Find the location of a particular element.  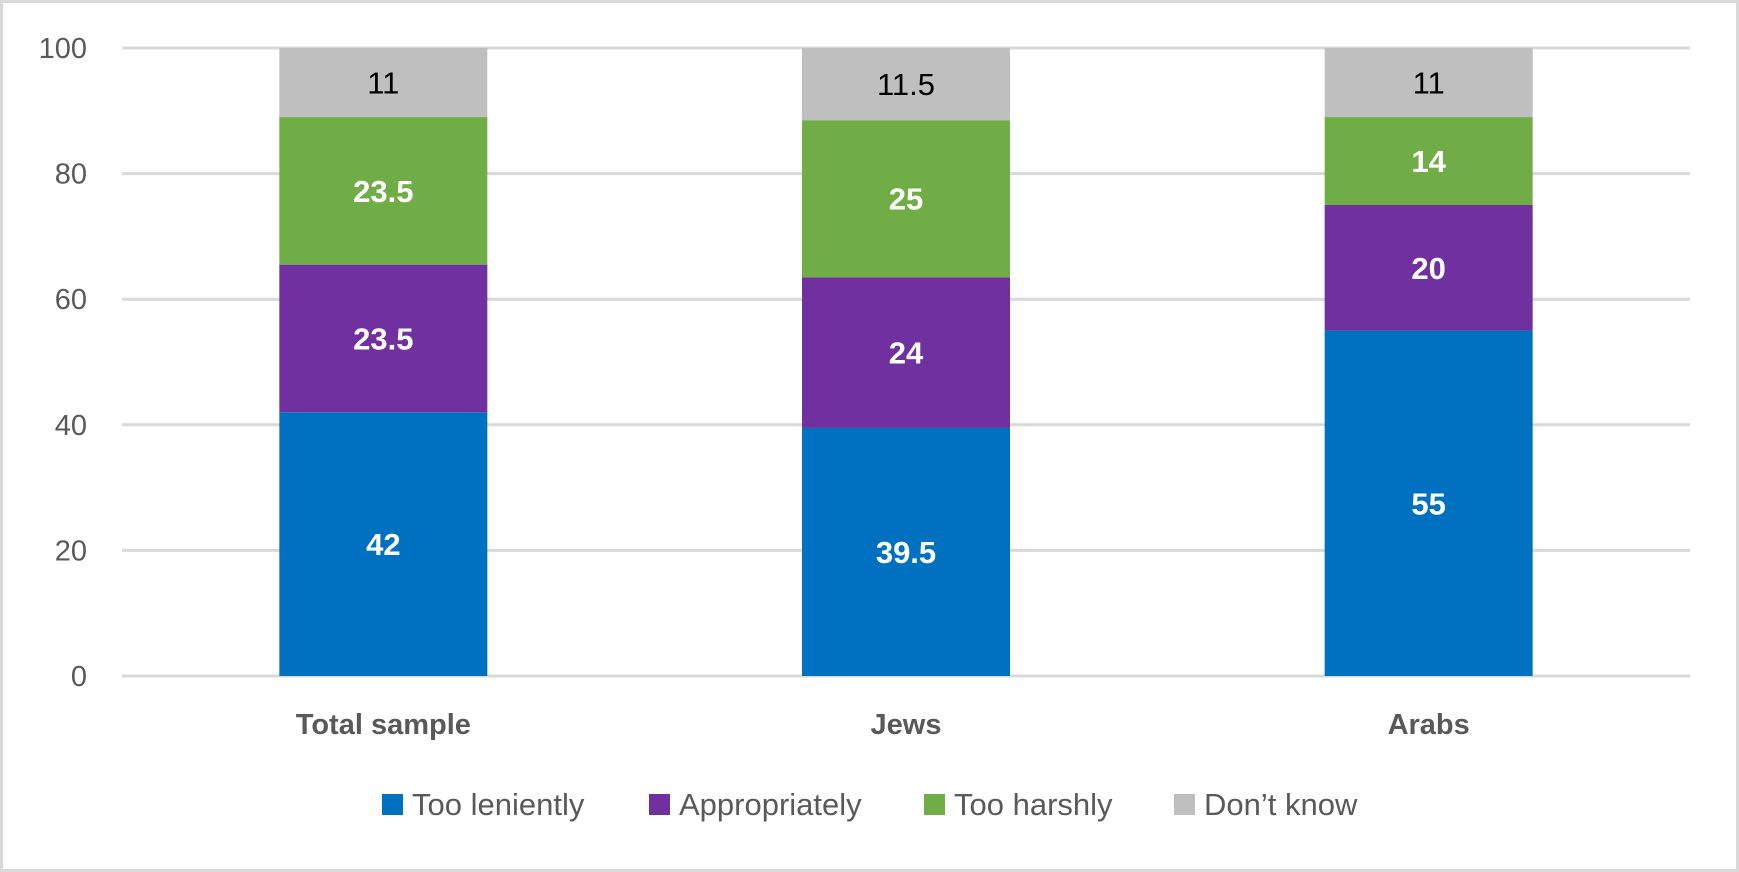

data-label: 42 is located at coordinates (383, 544).